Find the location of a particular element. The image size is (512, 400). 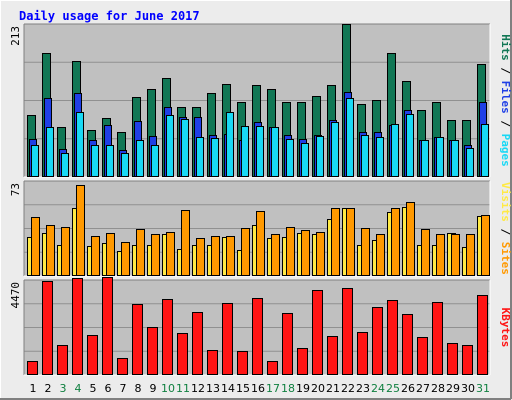

x-tick-label: 14 is located at coordinates (228, 388).